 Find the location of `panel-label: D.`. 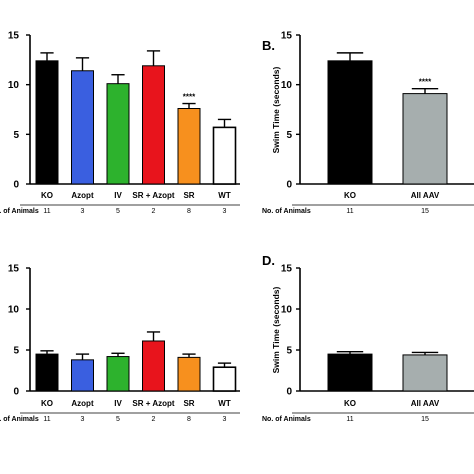

panel-label: D. is located at coordinates (268, 260).